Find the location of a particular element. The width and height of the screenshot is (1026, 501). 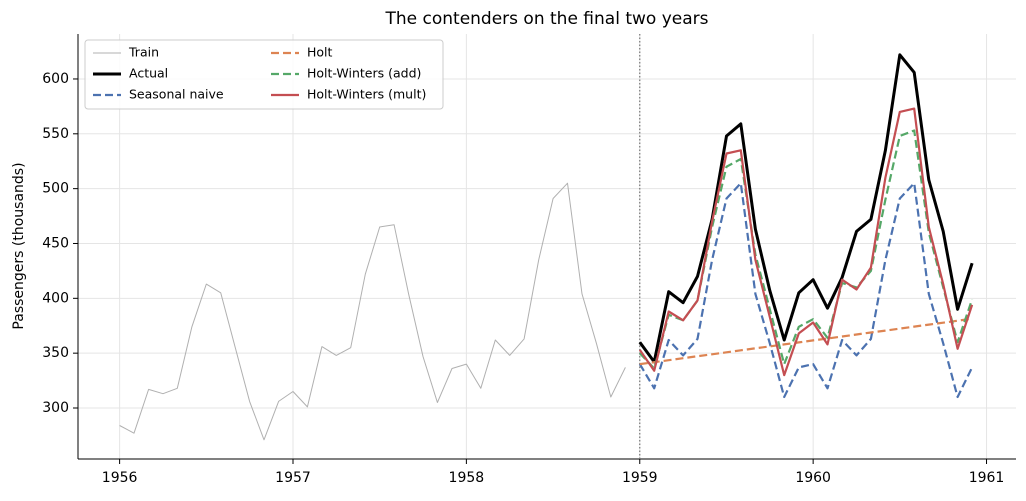

chart-title: The contenders on the final two years is located at coordinates (546, 19).